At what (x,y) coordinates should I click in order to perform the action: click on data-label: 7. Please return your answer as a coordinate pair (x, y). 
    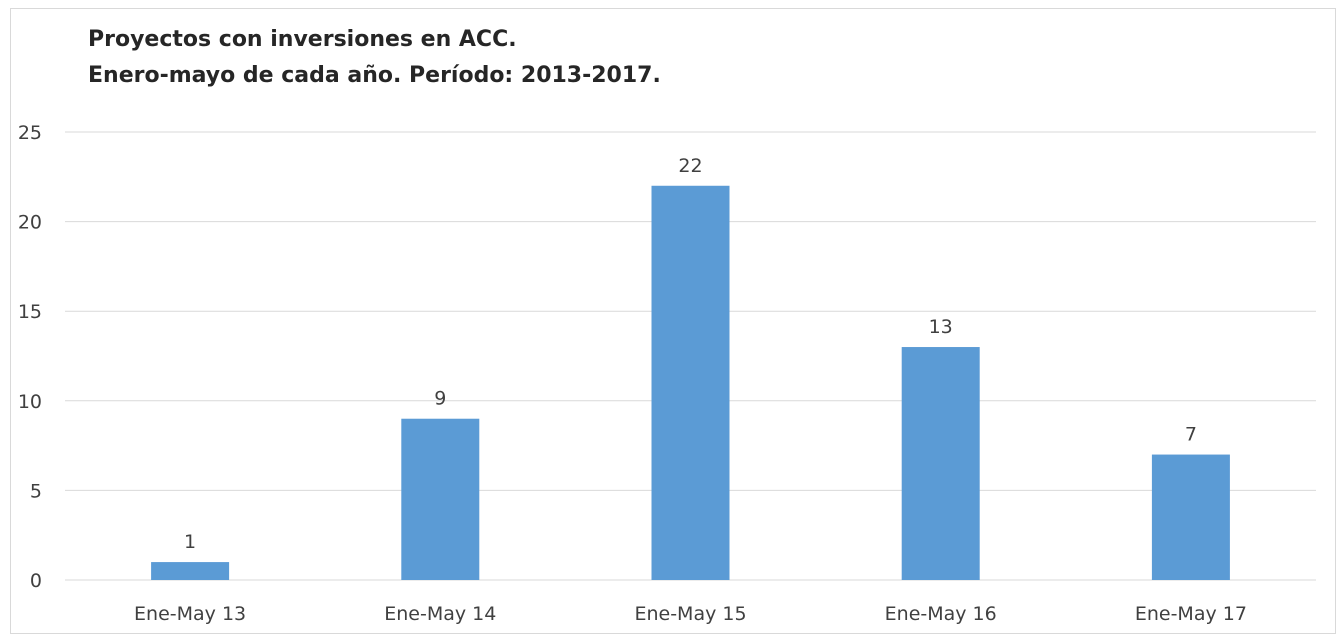
    Looking at the image, I should click on (1191, 435).